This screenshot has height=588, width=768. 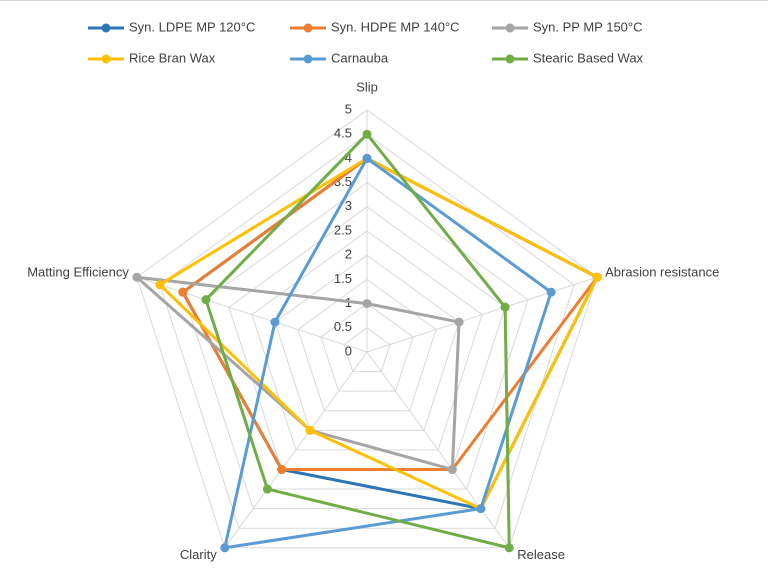 I want to click on legend-label: Syn. LDPE MP 120°C, so click(x=192, y=26).